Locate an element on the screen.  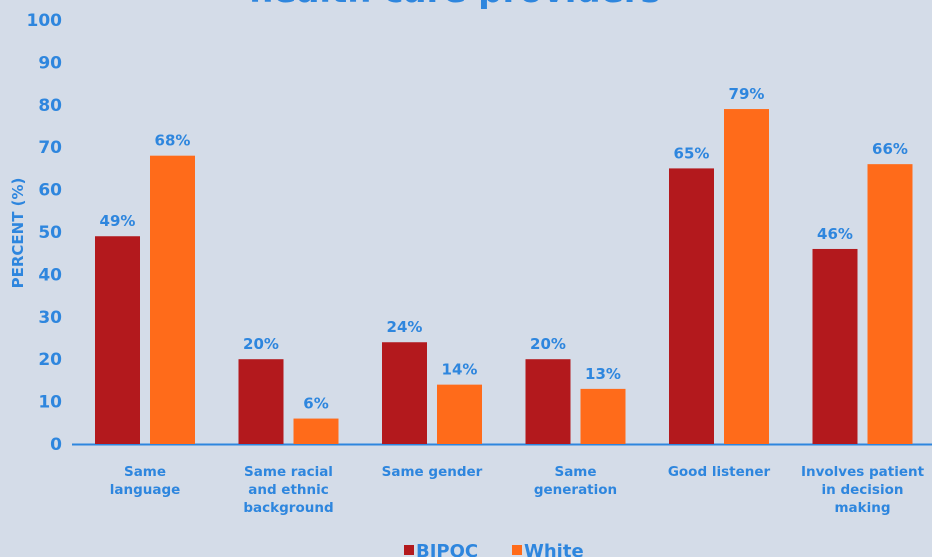
data-label: 68% is located at coordinates (173, 141).